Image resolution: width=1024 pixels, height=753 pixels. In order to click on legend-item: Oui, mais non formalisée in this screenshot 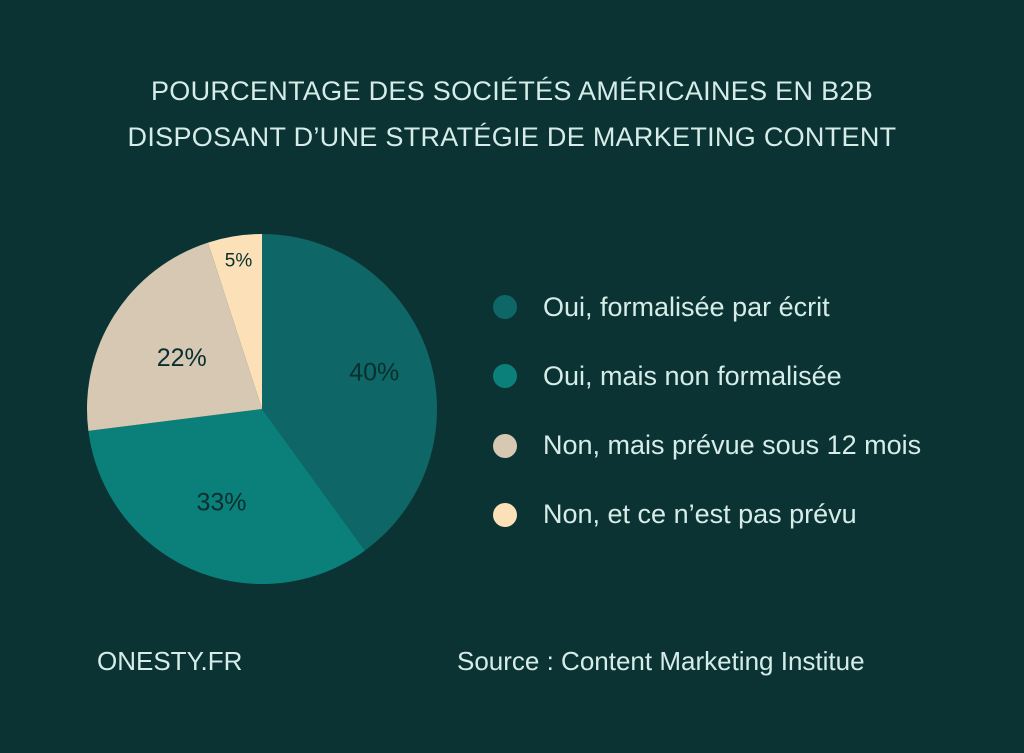, I will do `click(707, 376)`.